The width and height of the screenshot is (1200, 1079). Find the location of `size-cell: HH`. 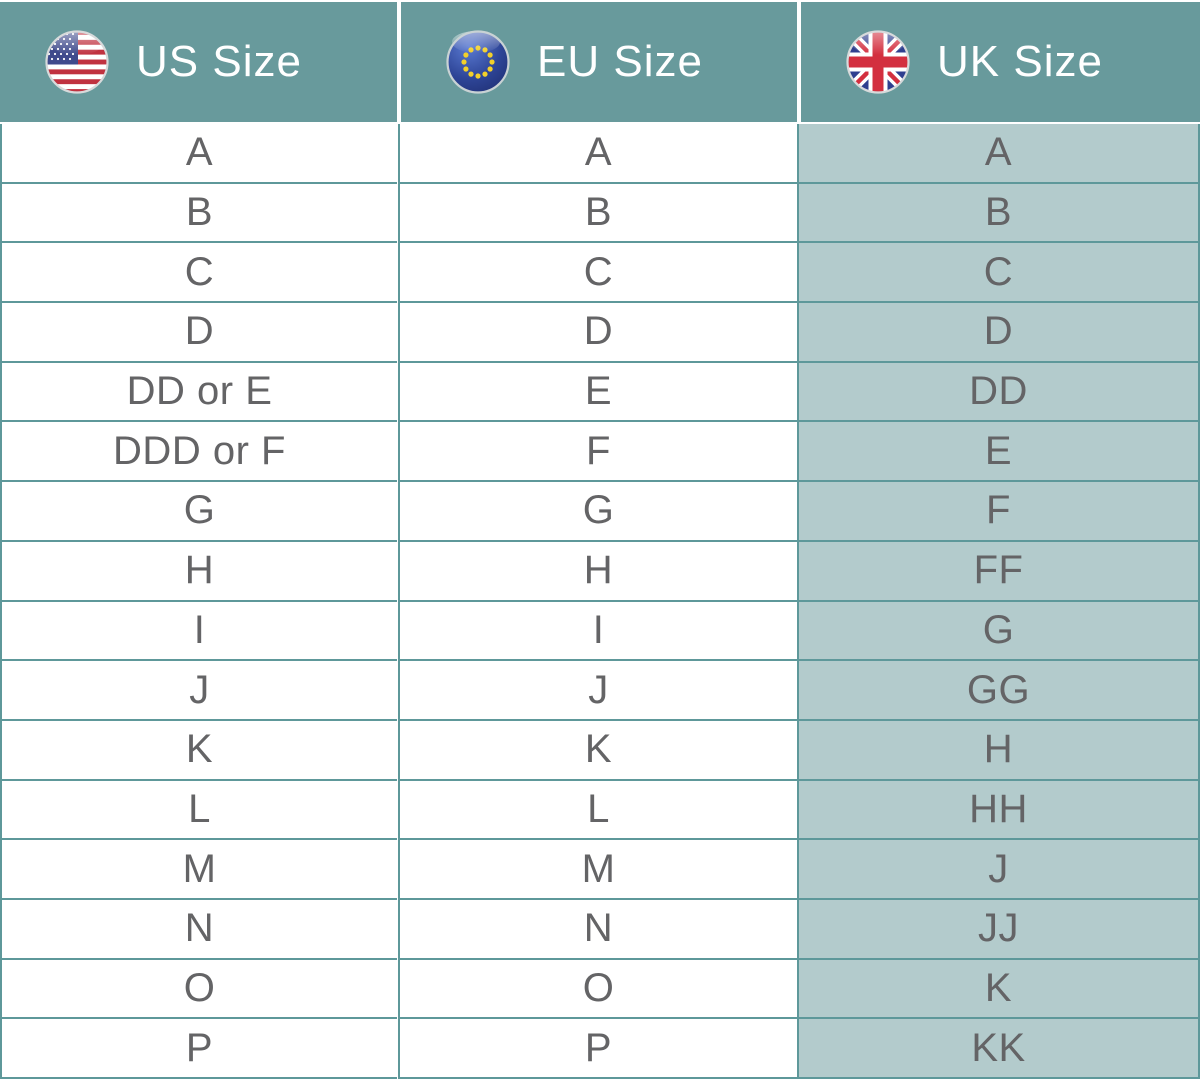

size-cell: HH is located at coordinates (998, 808).